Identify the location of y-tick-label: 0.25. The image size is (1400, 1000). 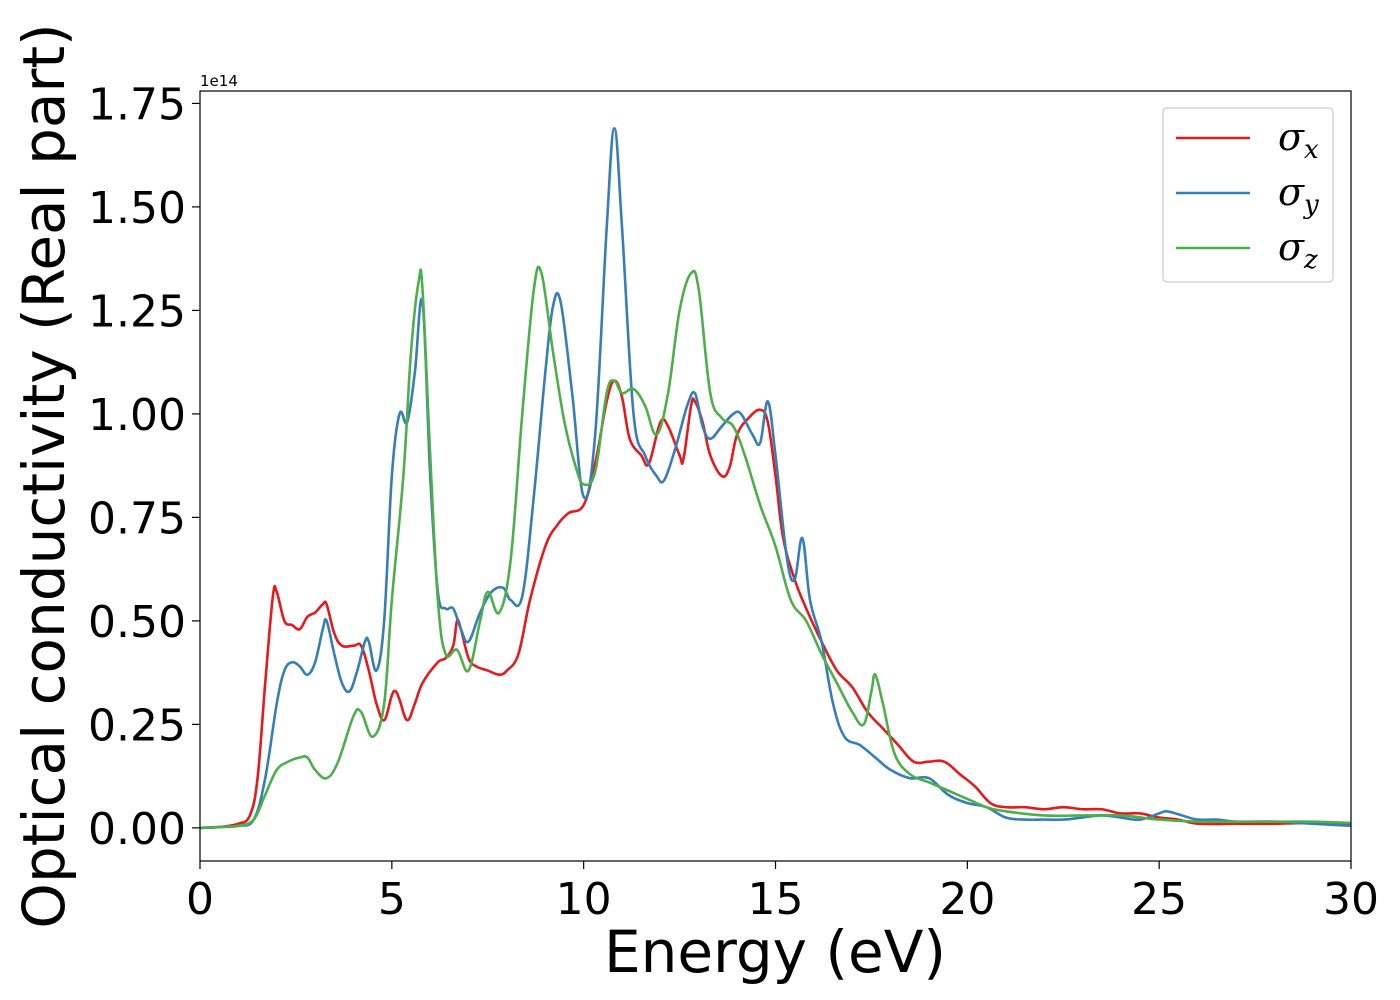
(137, 725).